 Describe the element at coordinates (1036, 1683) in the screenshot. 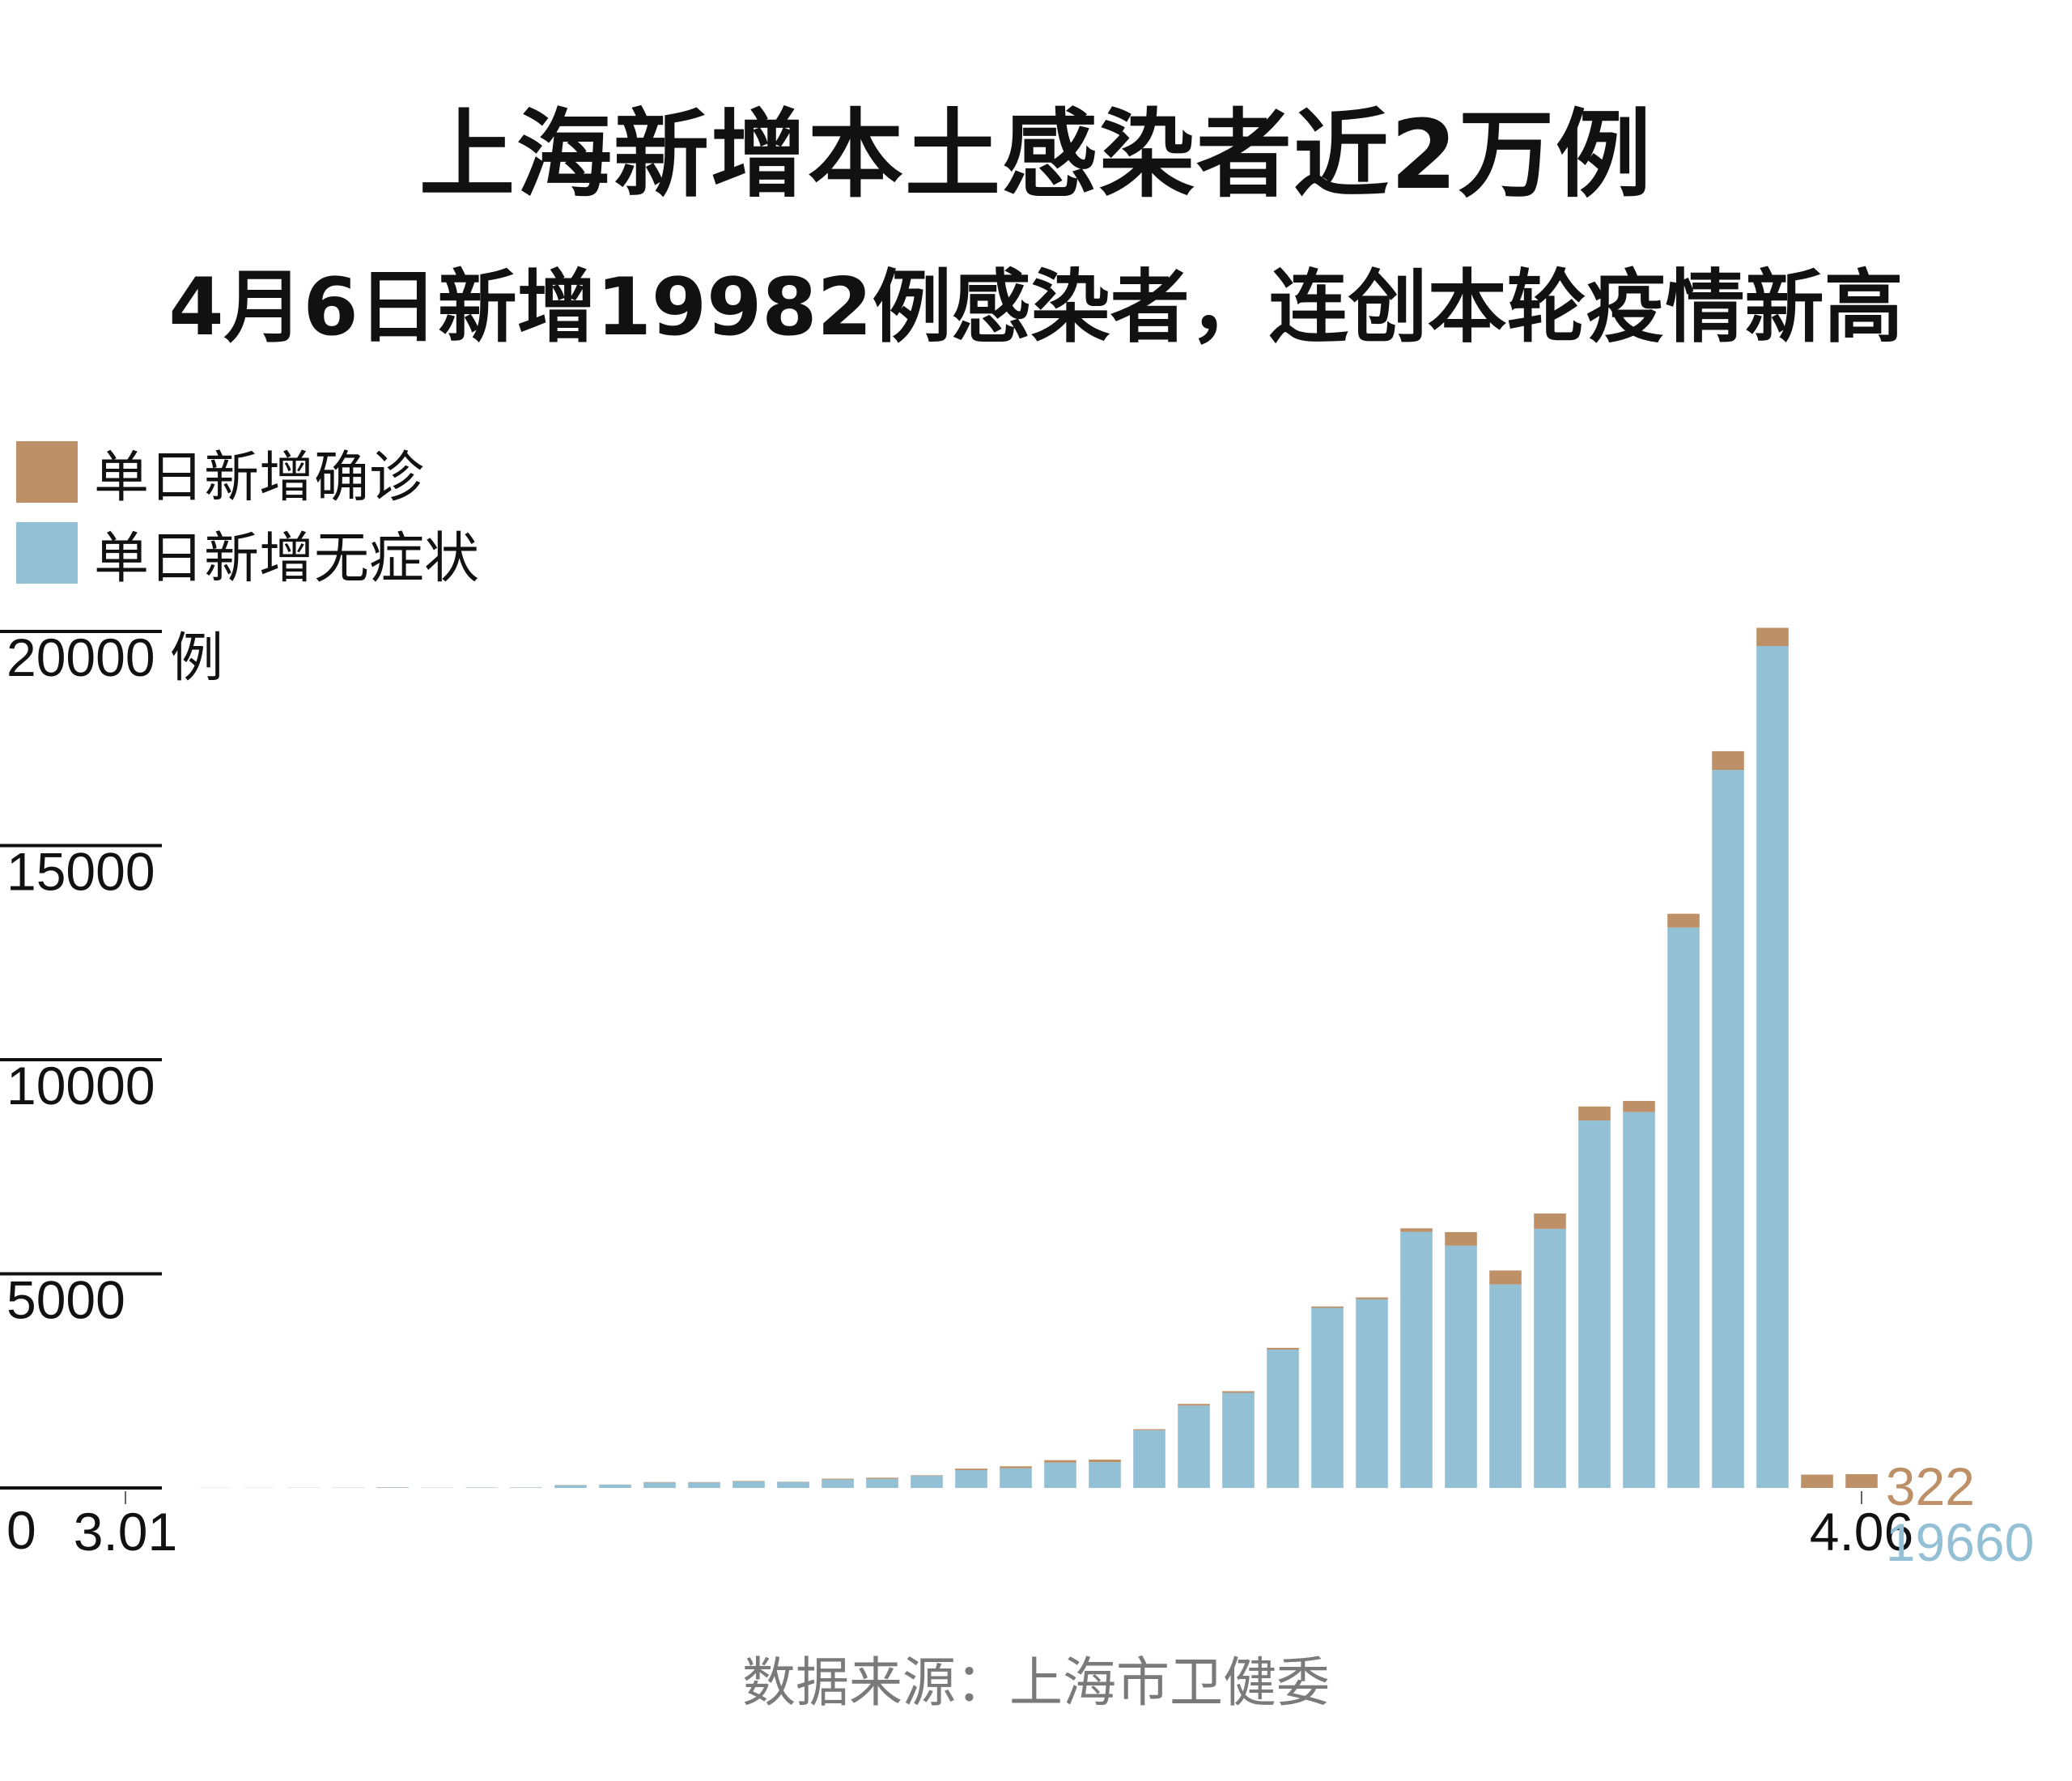

I see `data-source: 数据来源：上海市卫健委` at that location.